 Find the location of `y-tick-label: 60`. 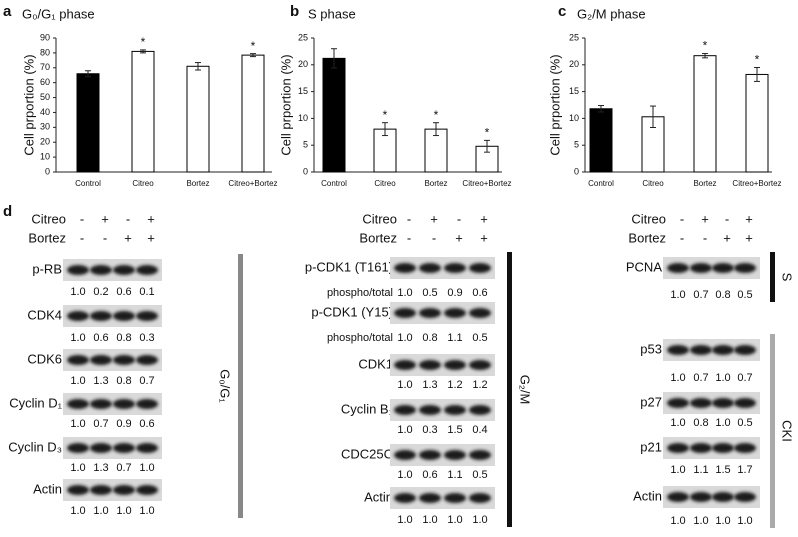

y-tick-label: 60 is located at coordinates (45, 82).